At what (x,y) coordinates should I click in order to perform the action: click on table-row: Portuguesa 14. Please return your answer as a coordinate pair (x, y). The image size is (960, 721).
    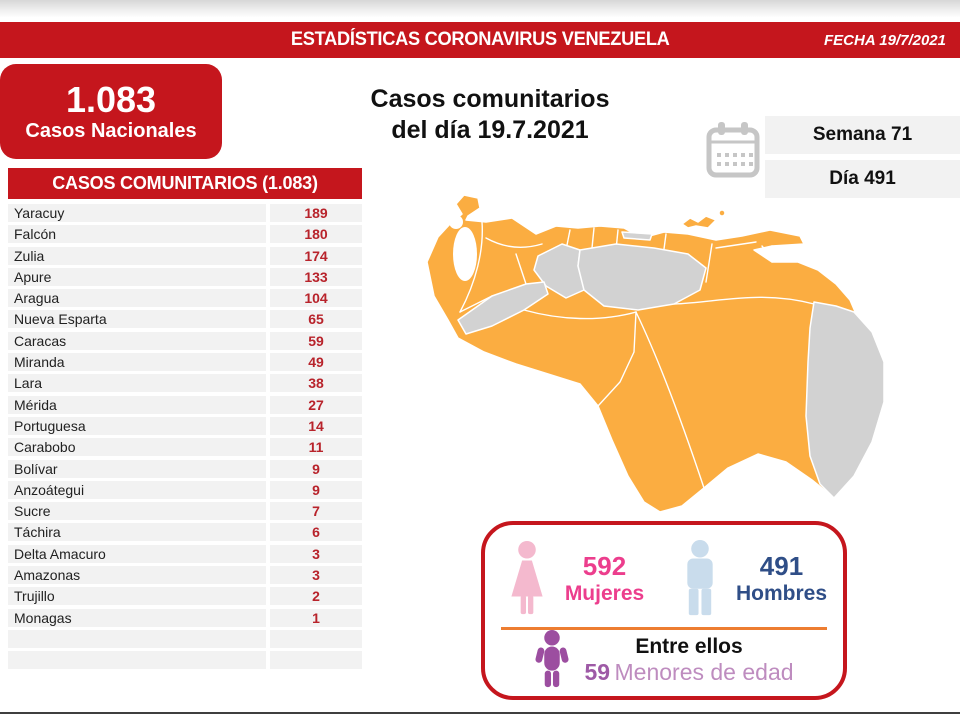
    Looking at the image, I should click on (185, 425).